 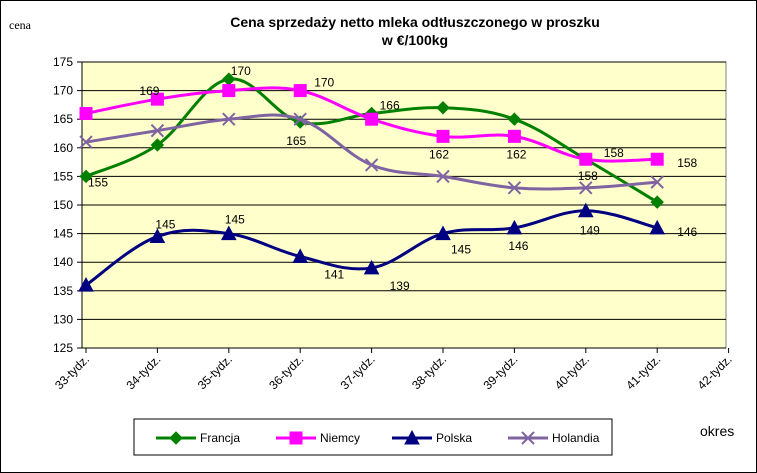 What do you see at coordinates (715, 372) in the screenshot?
I see `x-tick-label: 42-tydz.` at bounding box center [715, 372].